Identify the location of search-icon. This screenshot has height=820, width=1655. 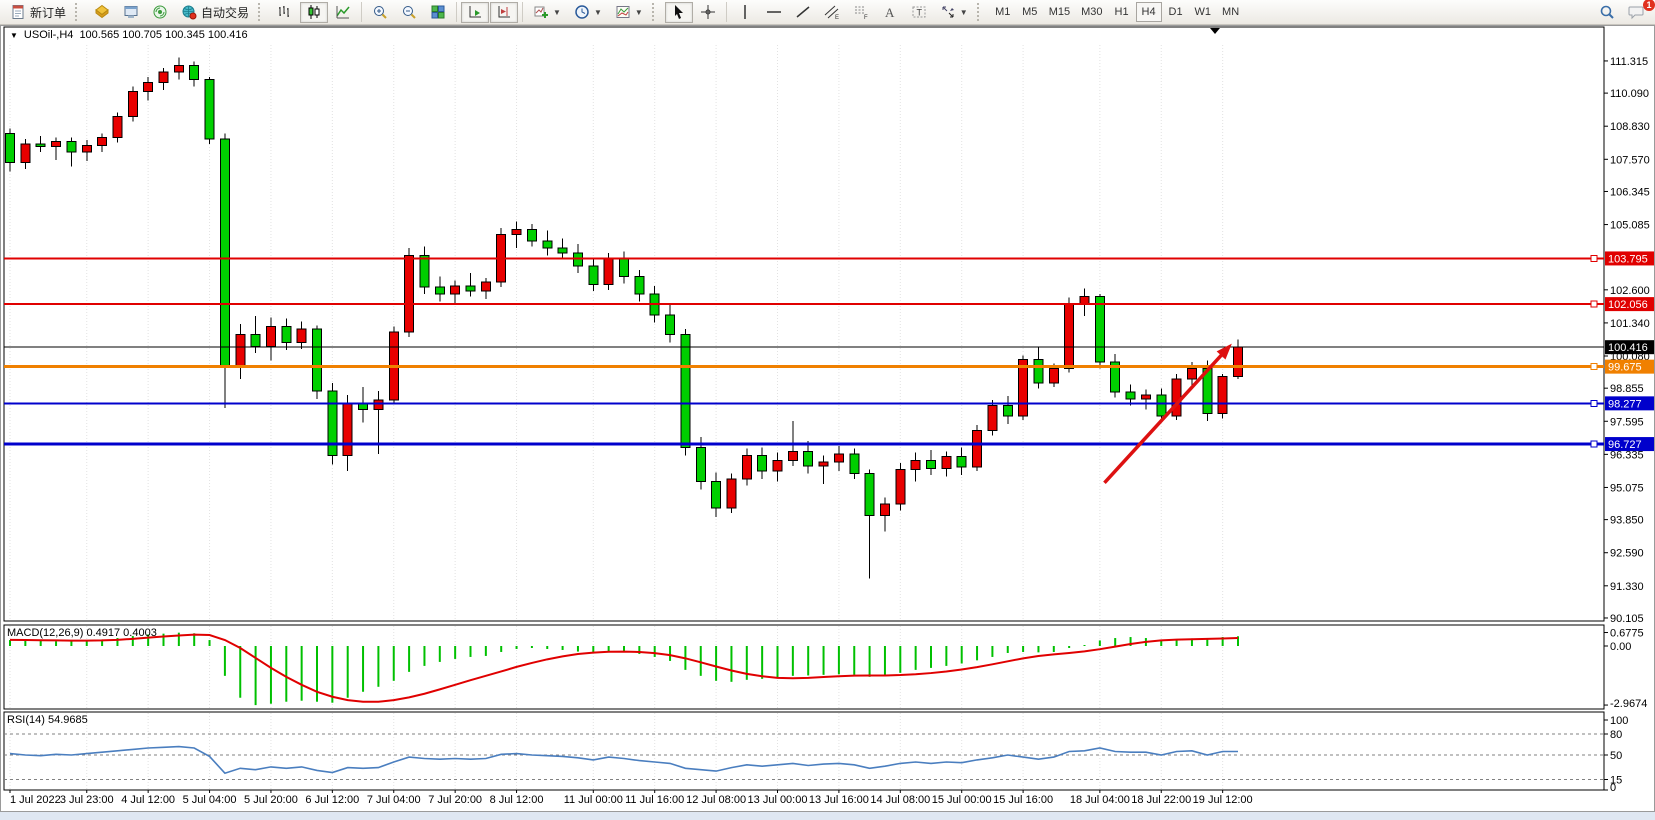
(1607, 12).